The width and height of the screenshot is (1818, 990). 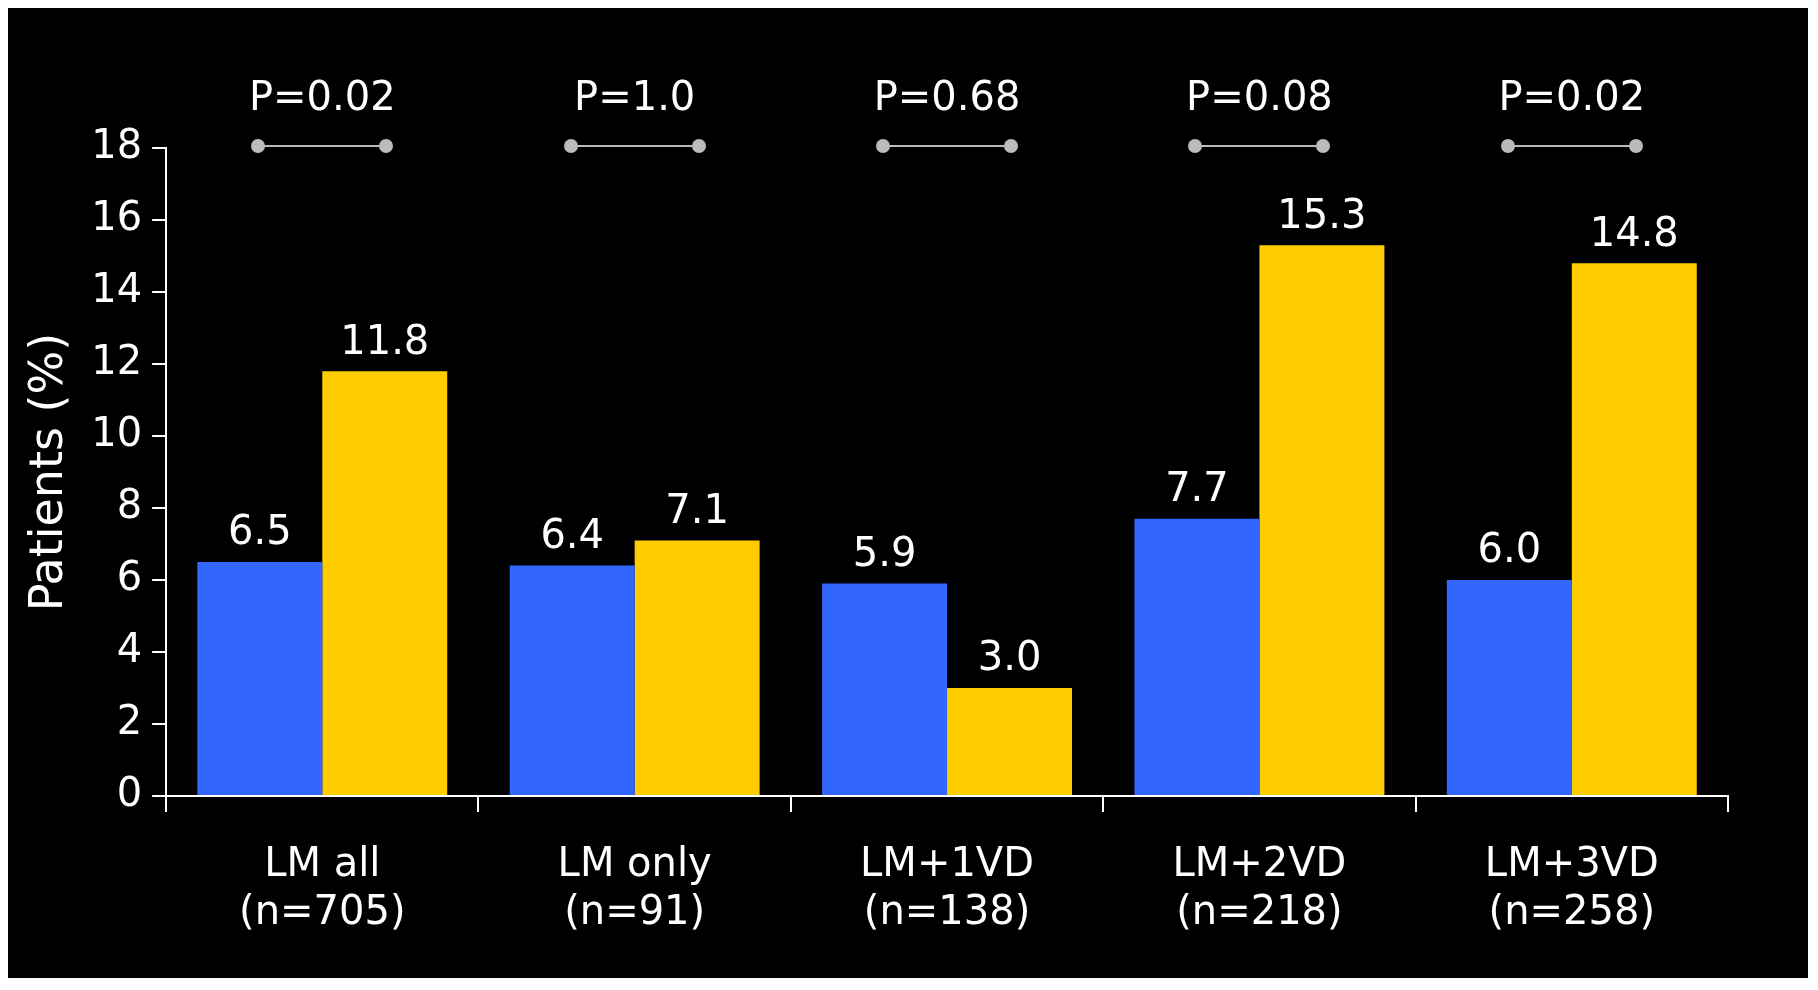 What do you see at coordinates (1634, 231) in the screenshot?
I see `data-label: 14.8` at bounding box center [1634, 231].